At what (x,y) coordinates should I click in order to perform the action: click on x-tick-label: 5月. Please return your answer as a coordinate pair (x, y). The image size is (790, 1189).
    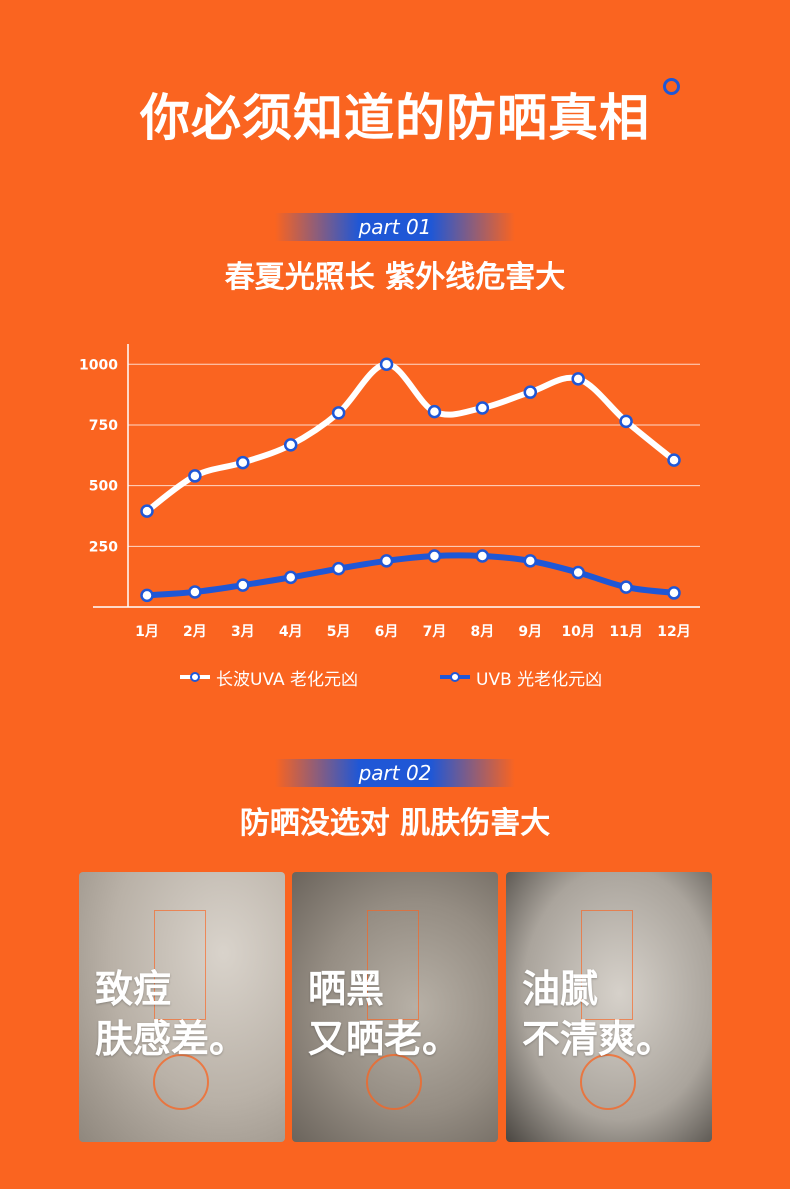
    Looking at the image, I should click on (339, 632).